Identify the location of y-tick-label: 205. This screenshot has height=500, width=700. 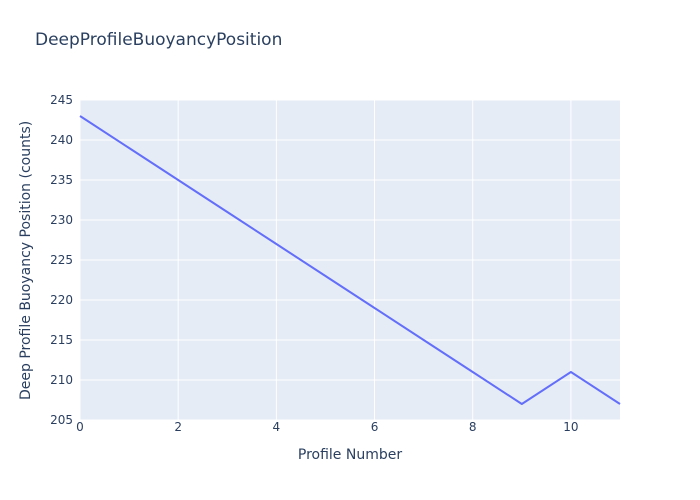
(61, 419).